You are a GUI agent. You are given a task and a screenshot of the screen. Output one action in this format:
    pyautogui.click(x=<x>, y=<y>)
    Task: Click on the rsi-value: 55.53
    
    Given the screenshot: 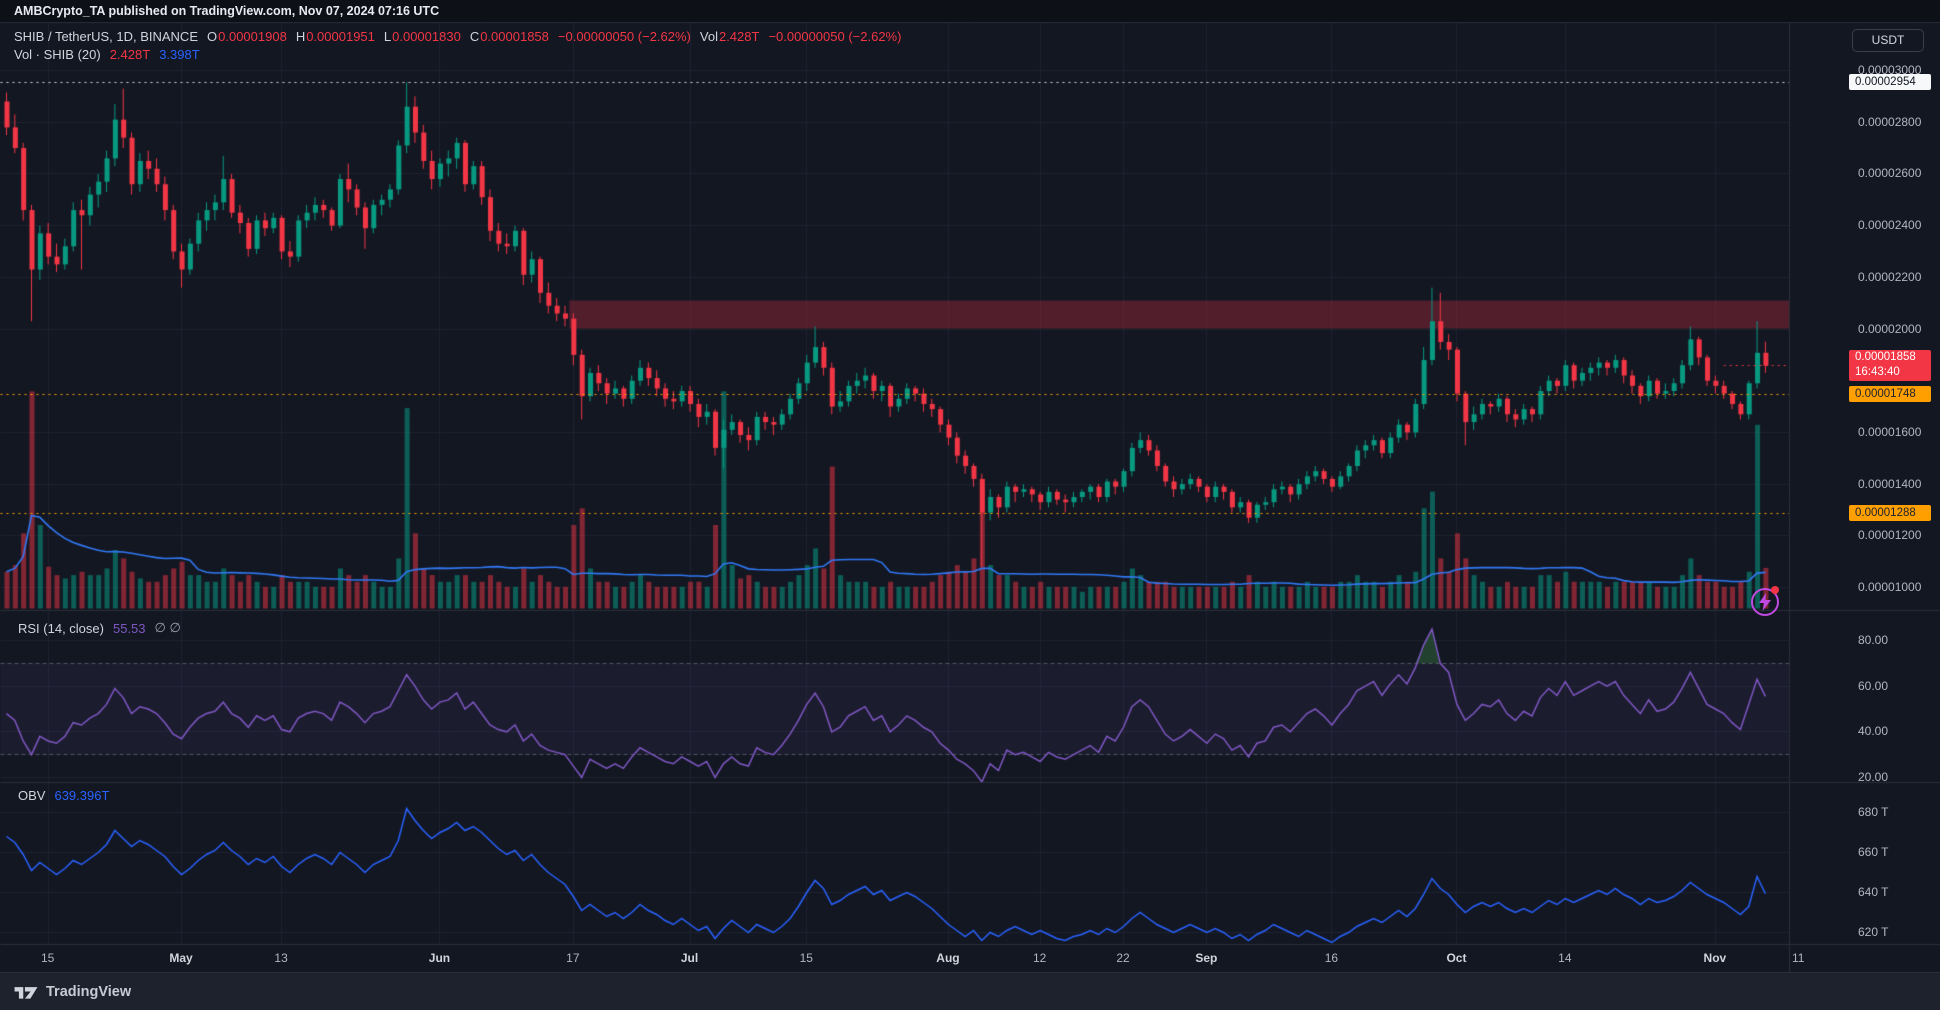 What is the action you would take?
    pyautogui.click(x=129, y=628)
    